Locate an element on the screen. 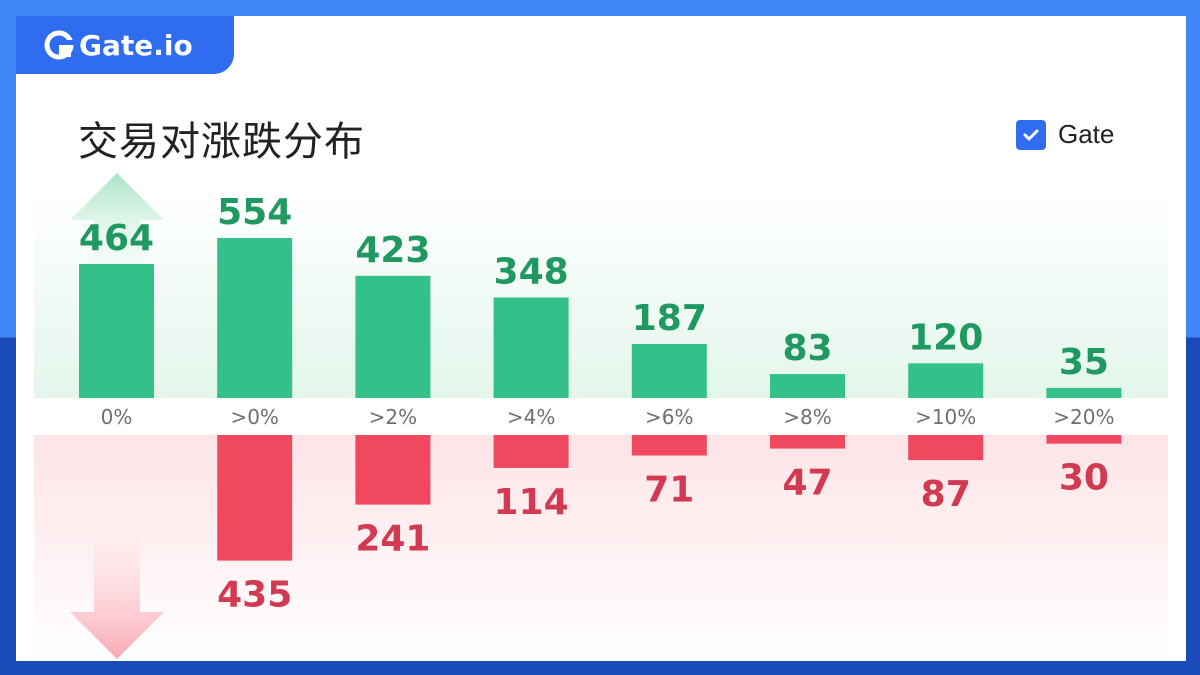 Image resolution: width=1200 pixels, height=675 pixels. up-value-label: 120 is located at coordinates (945, 337).